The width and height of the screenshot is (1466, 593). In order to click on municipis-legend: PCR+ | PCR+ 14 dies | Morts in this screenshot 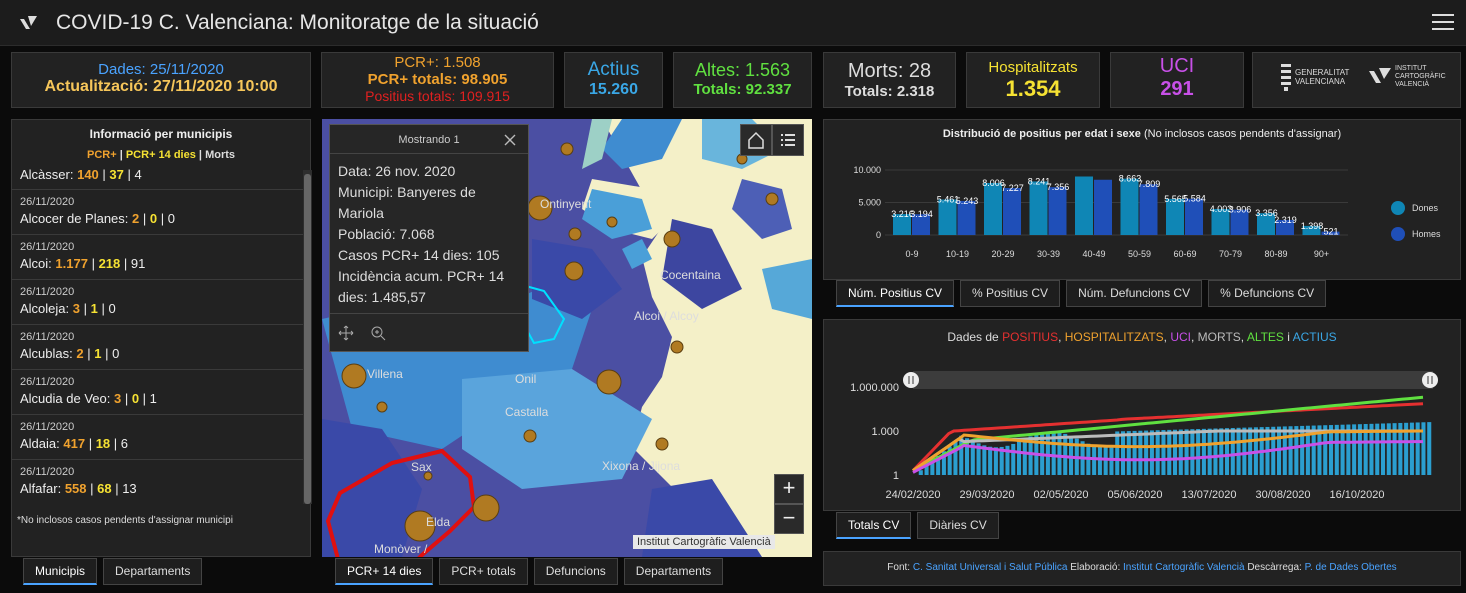, I will do `click(161, 155)`.